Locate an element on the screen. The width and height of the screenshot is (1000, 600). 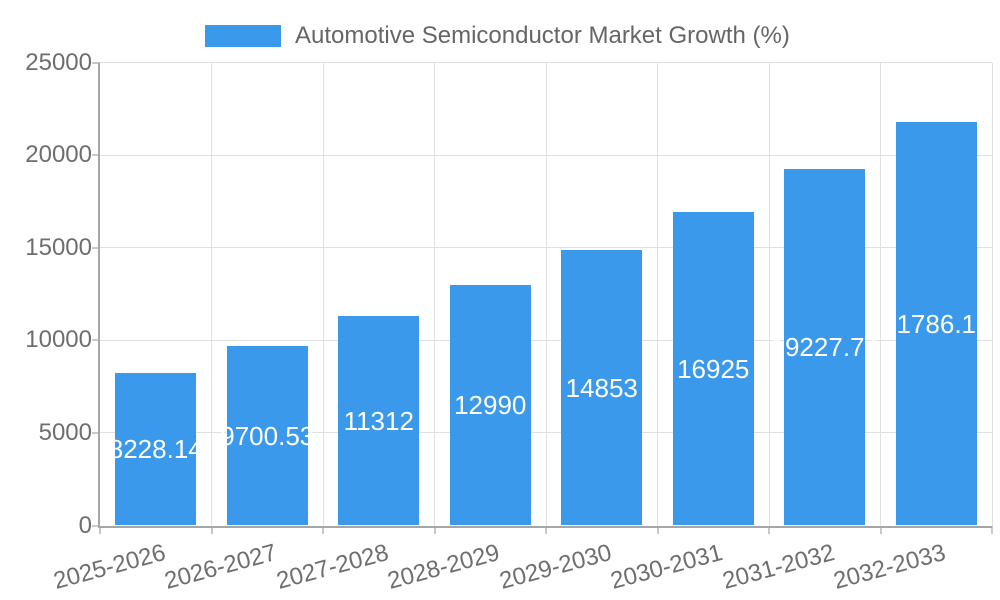
legend-swatch is located at coordinates (243, 36).